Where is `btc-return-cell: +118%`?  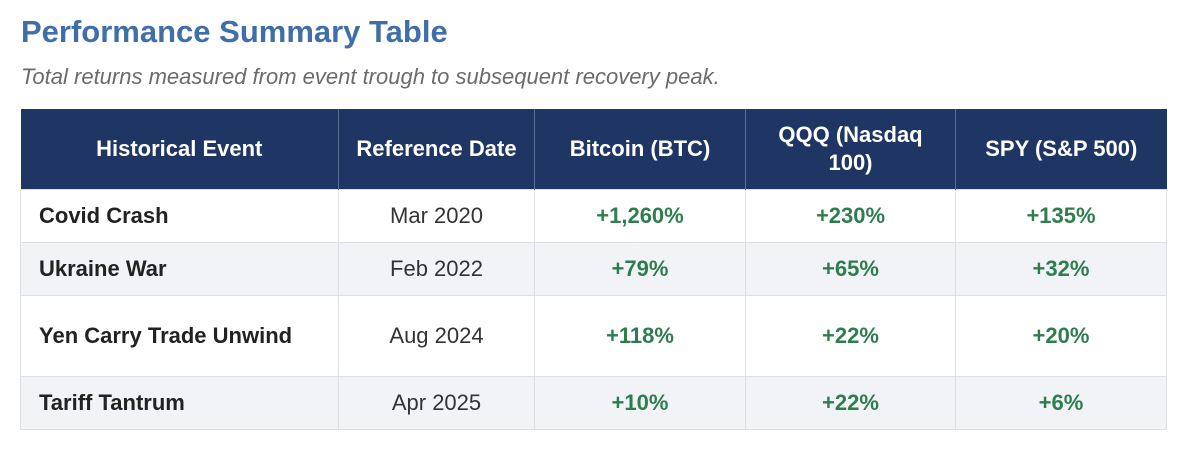 btc-return-cell: +118% is located at coordinates (640, 335).